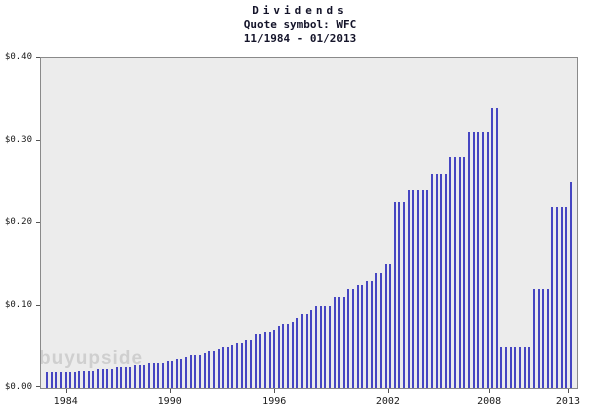 This screenshot has width=600, height=414. I want to click on x-axis-label: 2008, so click(489, 401).